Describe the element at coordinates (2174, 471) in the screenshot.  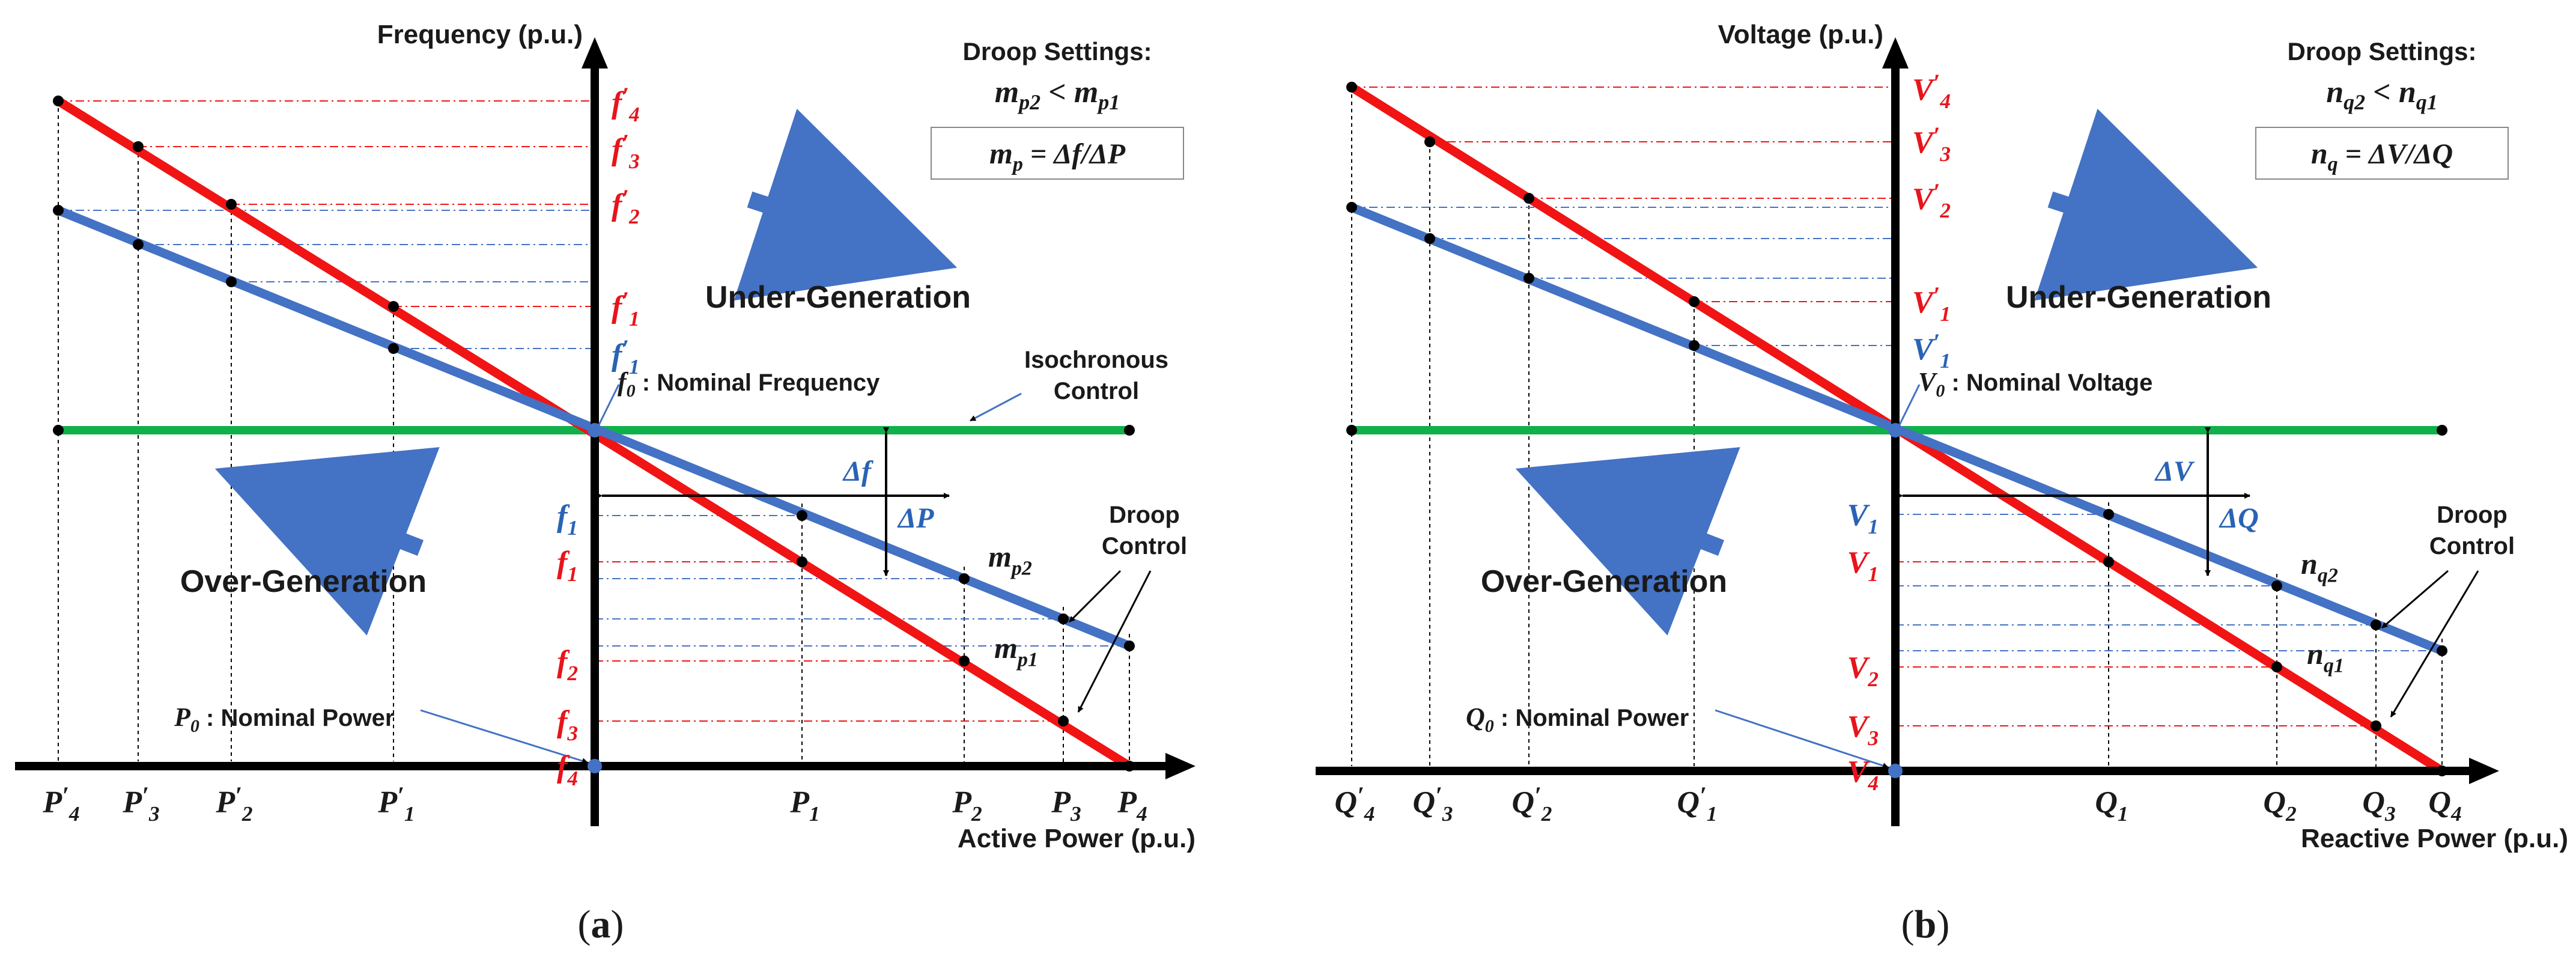
I see `delta-y-label: ΔV` at that location.